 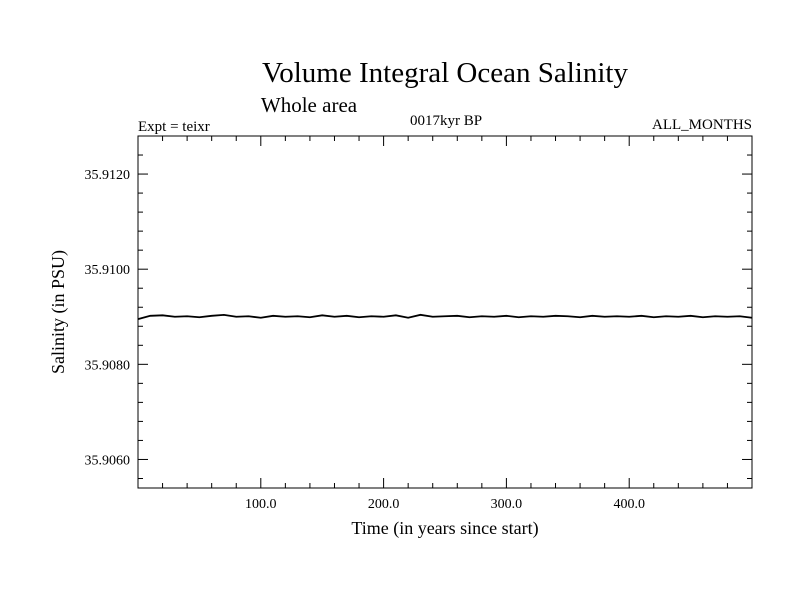 I want to click on period-label: 0017kyr BP, so click(x=446, y=121).